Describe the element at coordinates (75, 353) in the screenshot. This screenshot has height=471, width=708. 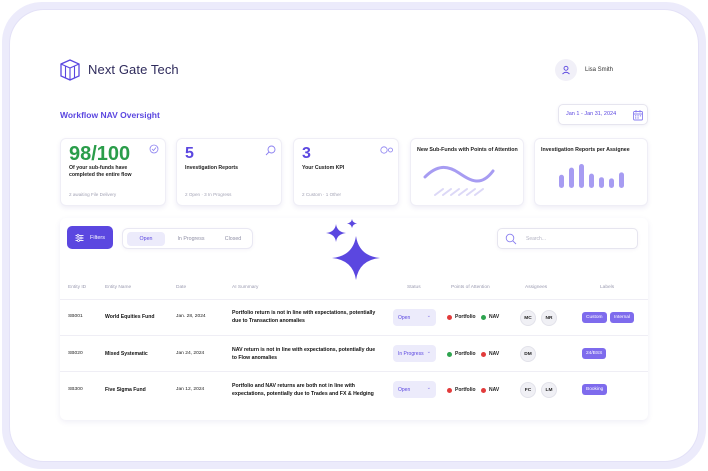
I see `entity-id: SB020` at that location.